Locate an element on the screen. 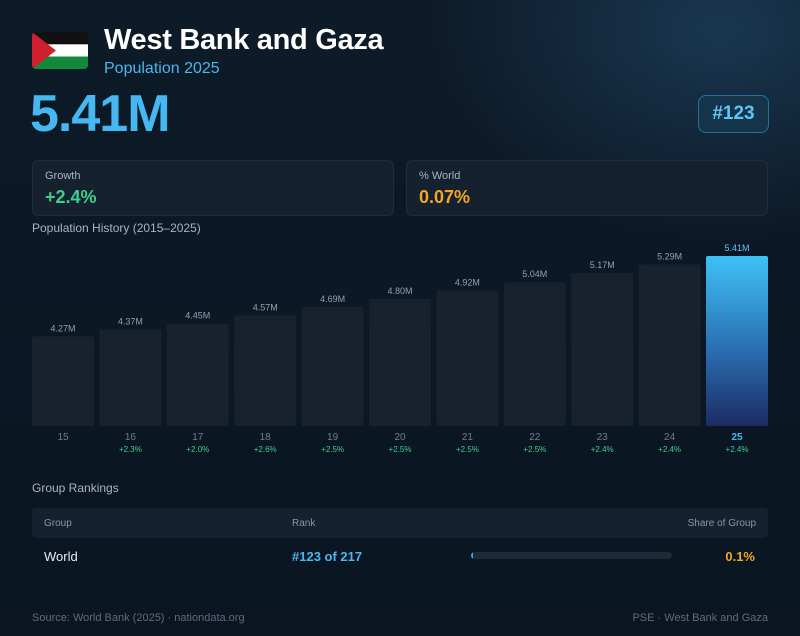 Image resolution: width=800 pixels, height=636 pixels. growth-label-24: +2.4% is located at coordinates (669, 449).